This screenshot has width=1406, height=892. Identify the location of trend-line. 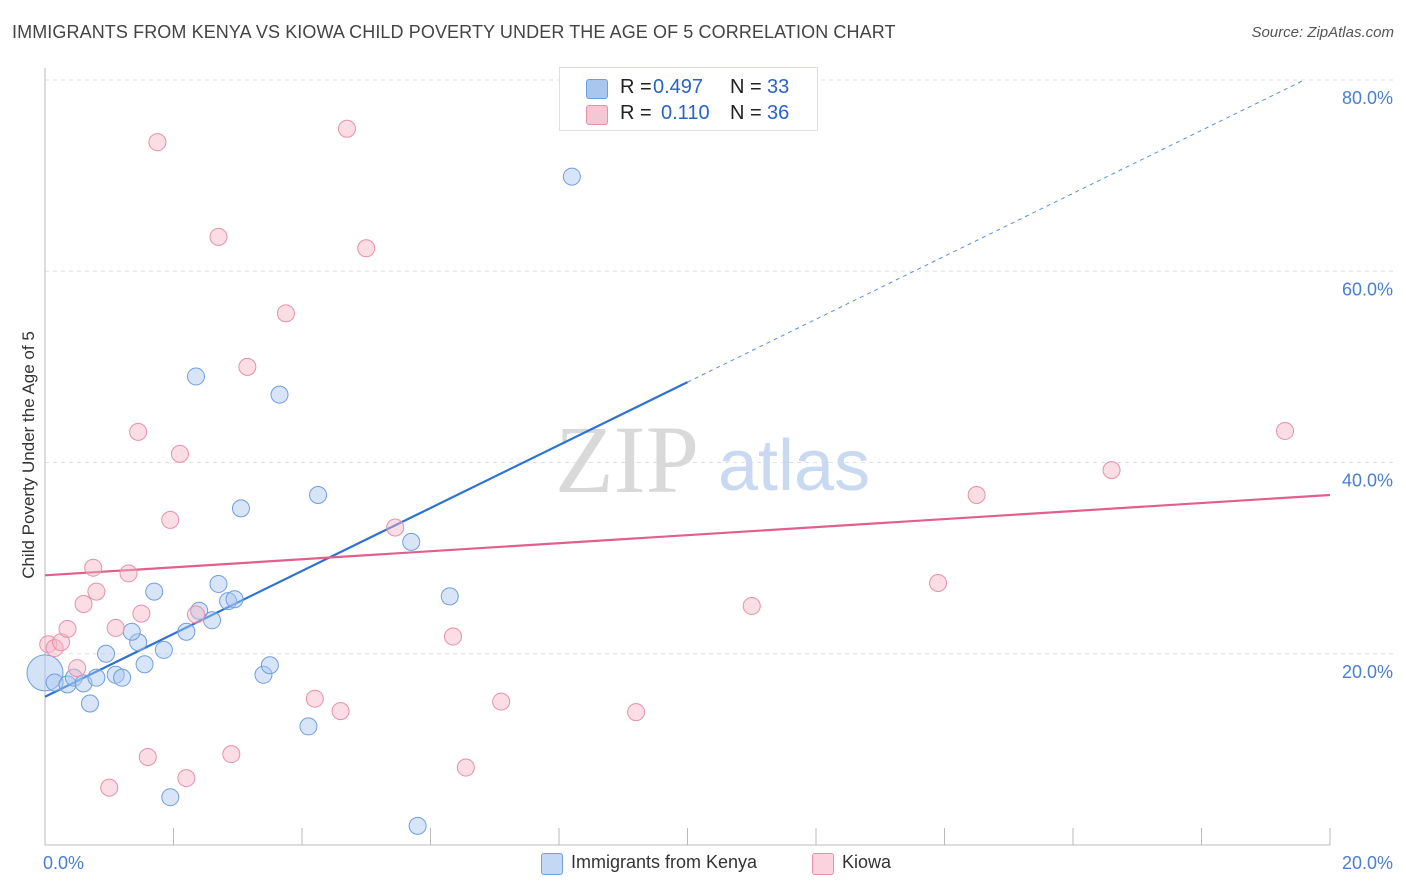
(687, 535).